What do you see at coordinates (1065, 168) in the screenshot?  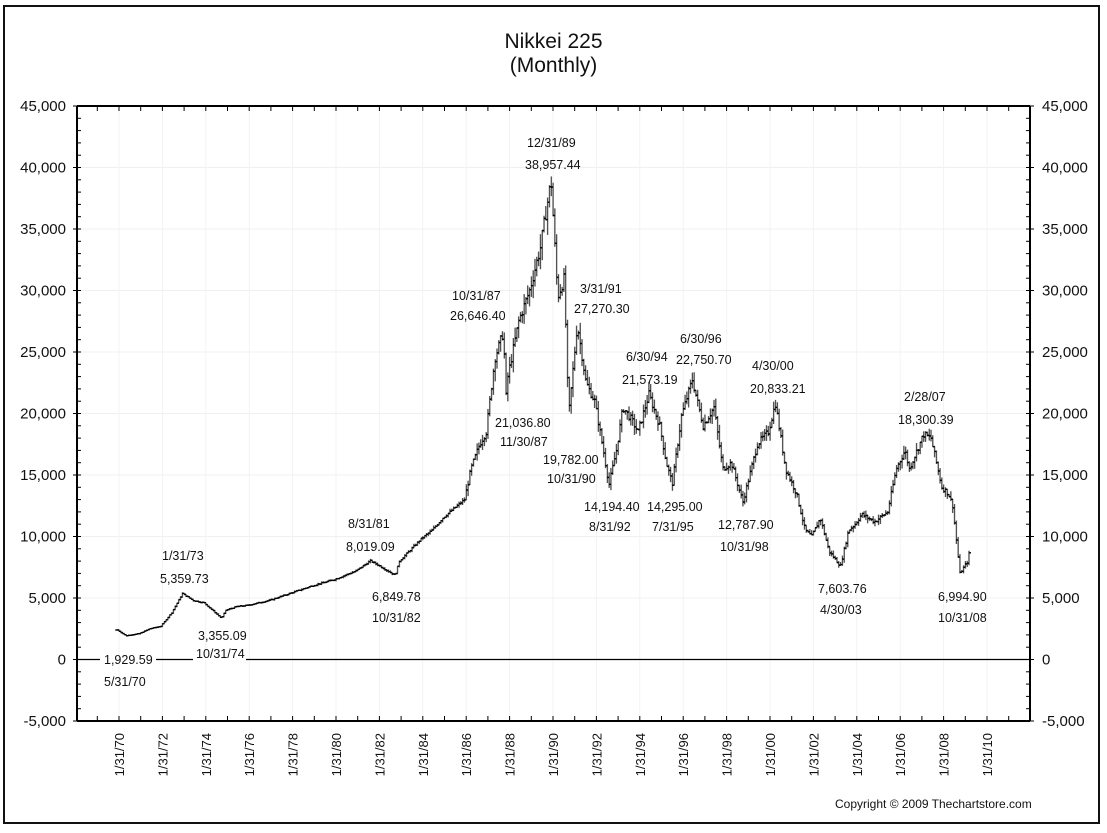 I see `y-tick-label-right: 40,000` at bounding box center [1065, 168].